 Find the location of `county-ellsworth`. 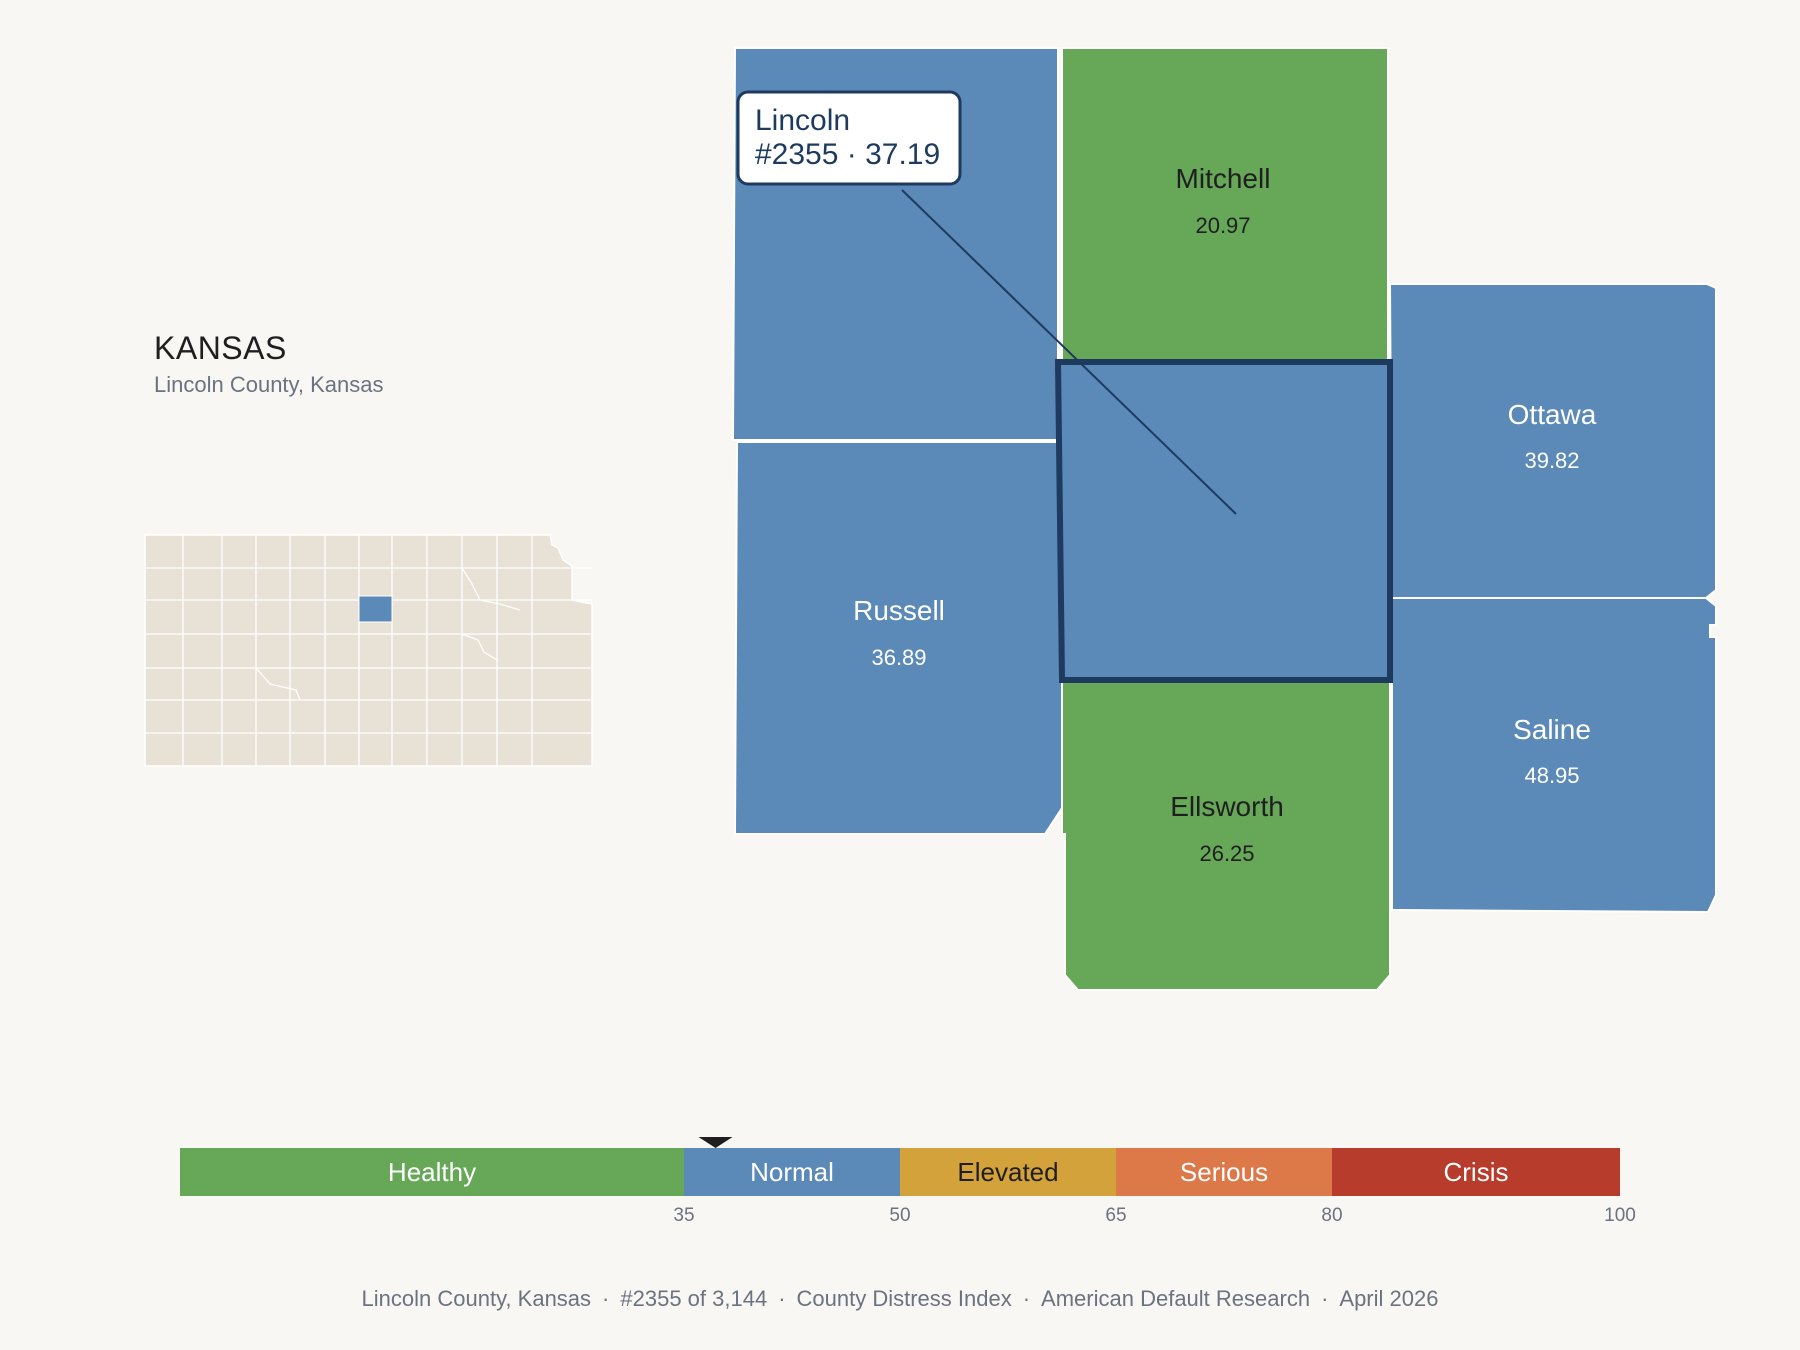

county-ellsworth is located at coordinates (1226, 835).